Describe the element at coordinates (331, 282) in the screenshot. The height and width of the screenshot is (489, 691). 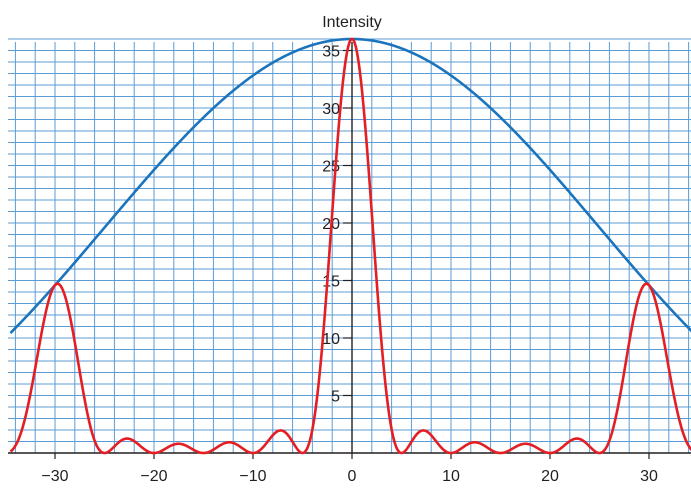
I see `y-tick-label: 15` at that location.